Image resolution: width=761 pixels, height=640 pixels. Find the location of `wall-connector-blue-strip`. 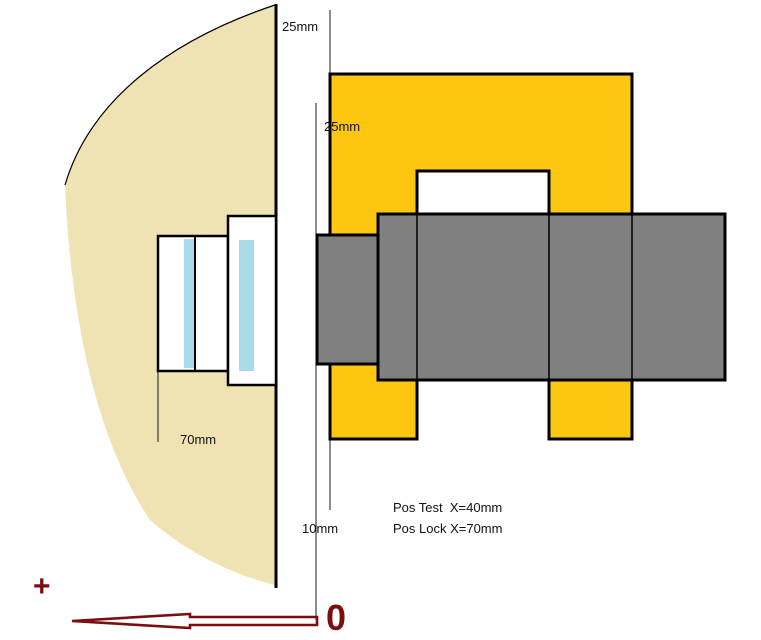

wall-connector-blue-strip is located at coordinates (246, 305).